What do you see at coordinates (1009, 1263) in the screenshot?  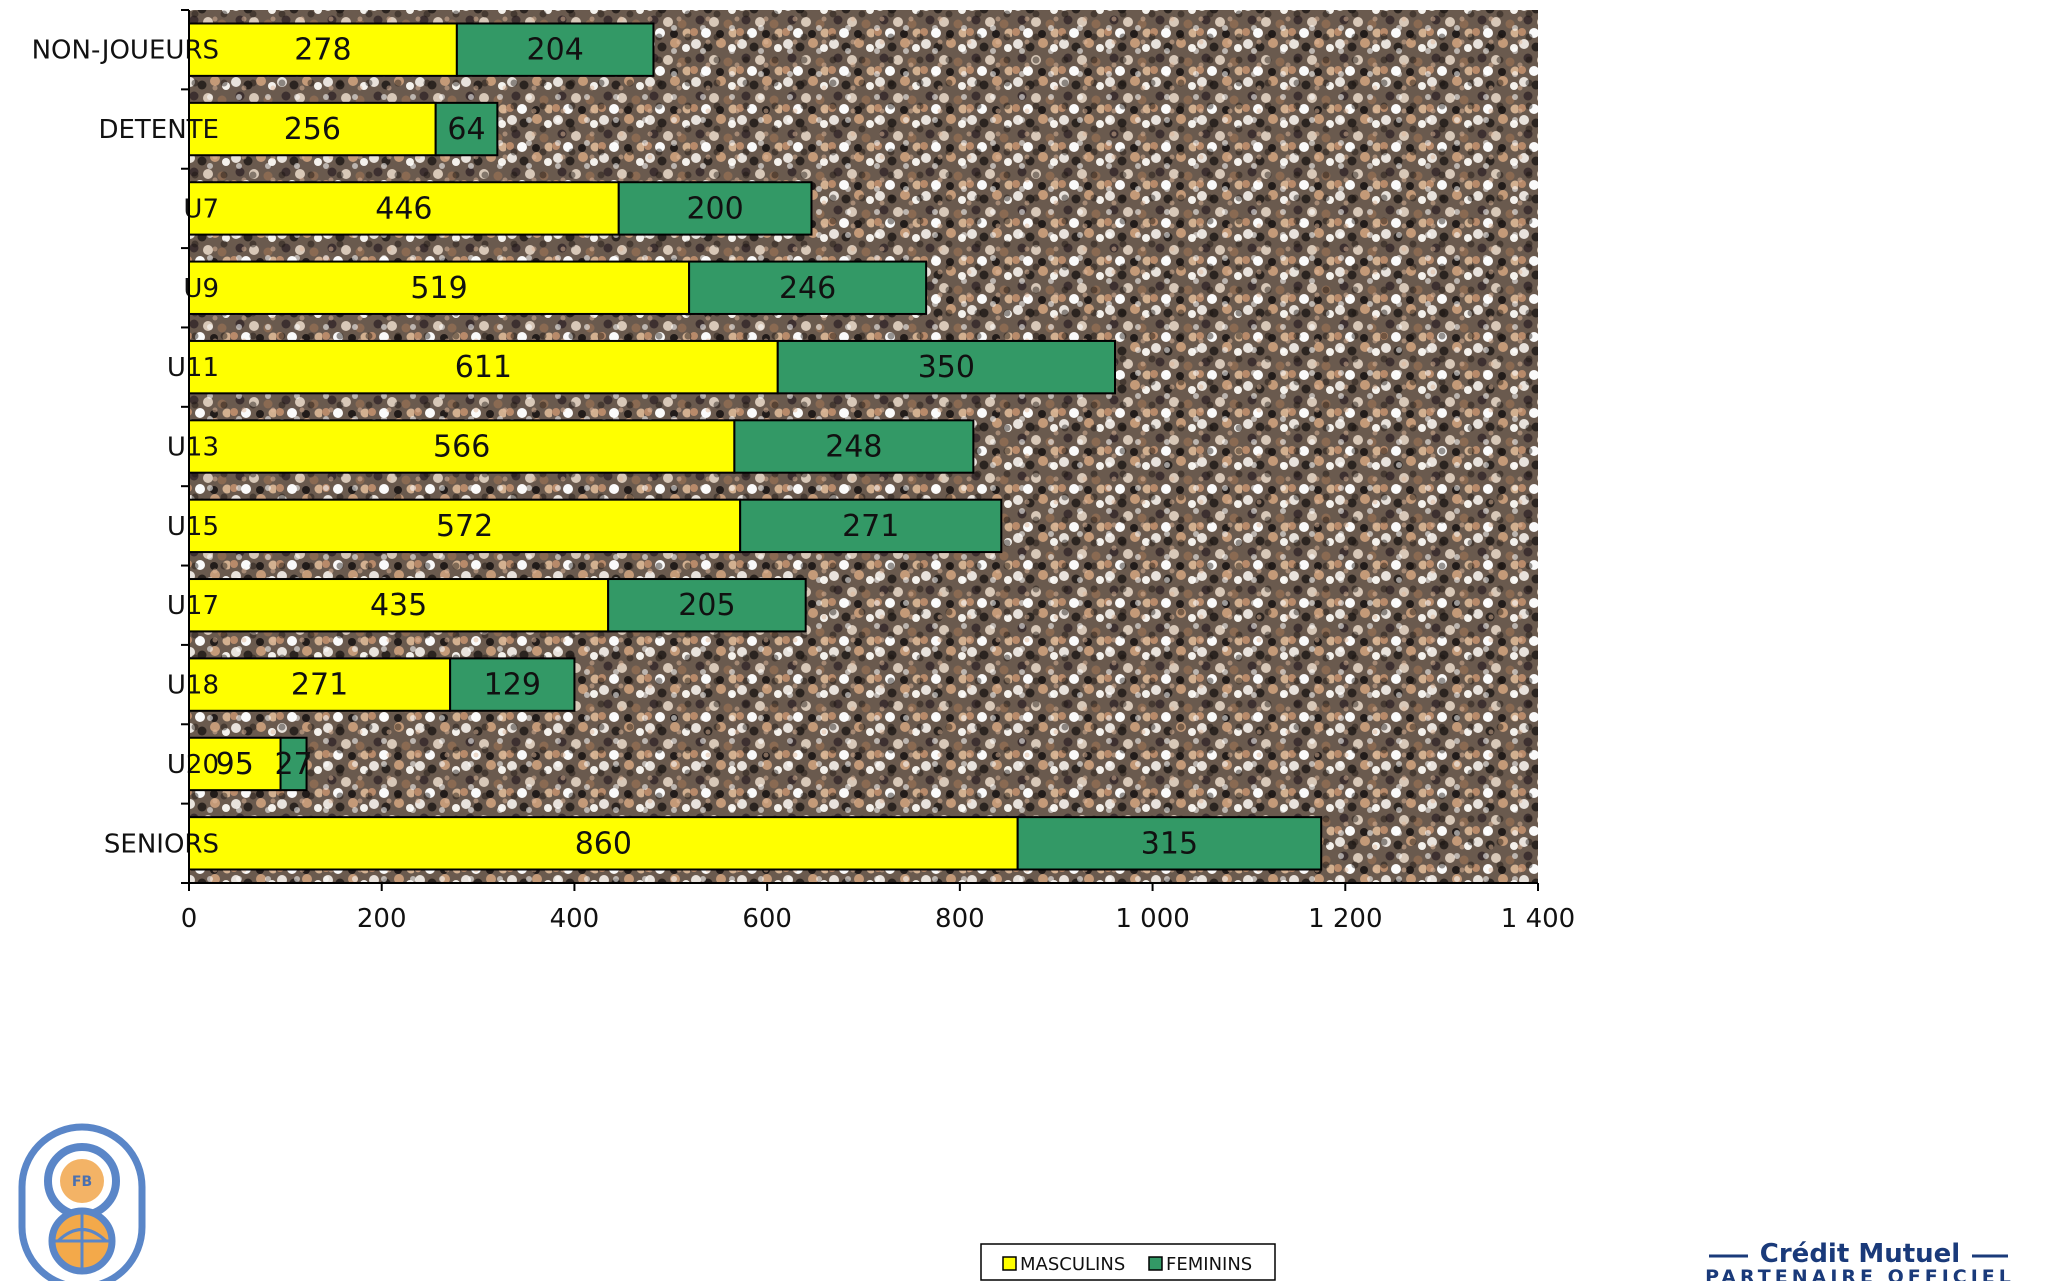 I see `legend-swatch-masculins` at bounding box center [1009, 1263].